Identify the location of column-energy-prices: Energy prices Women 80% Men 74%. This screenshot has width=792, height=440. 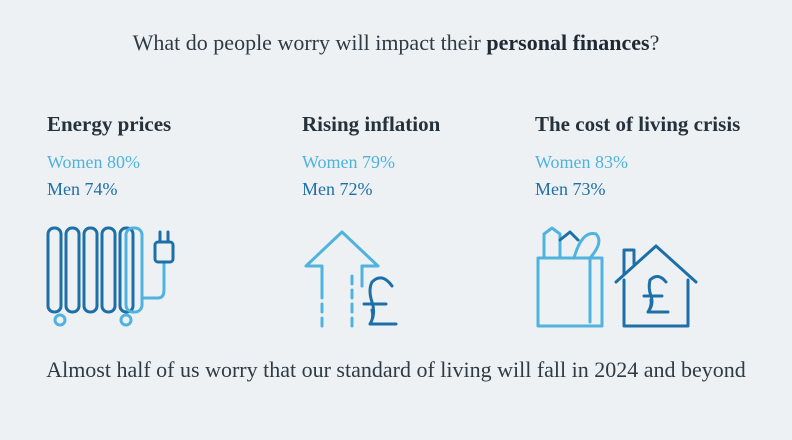
(109, 156).